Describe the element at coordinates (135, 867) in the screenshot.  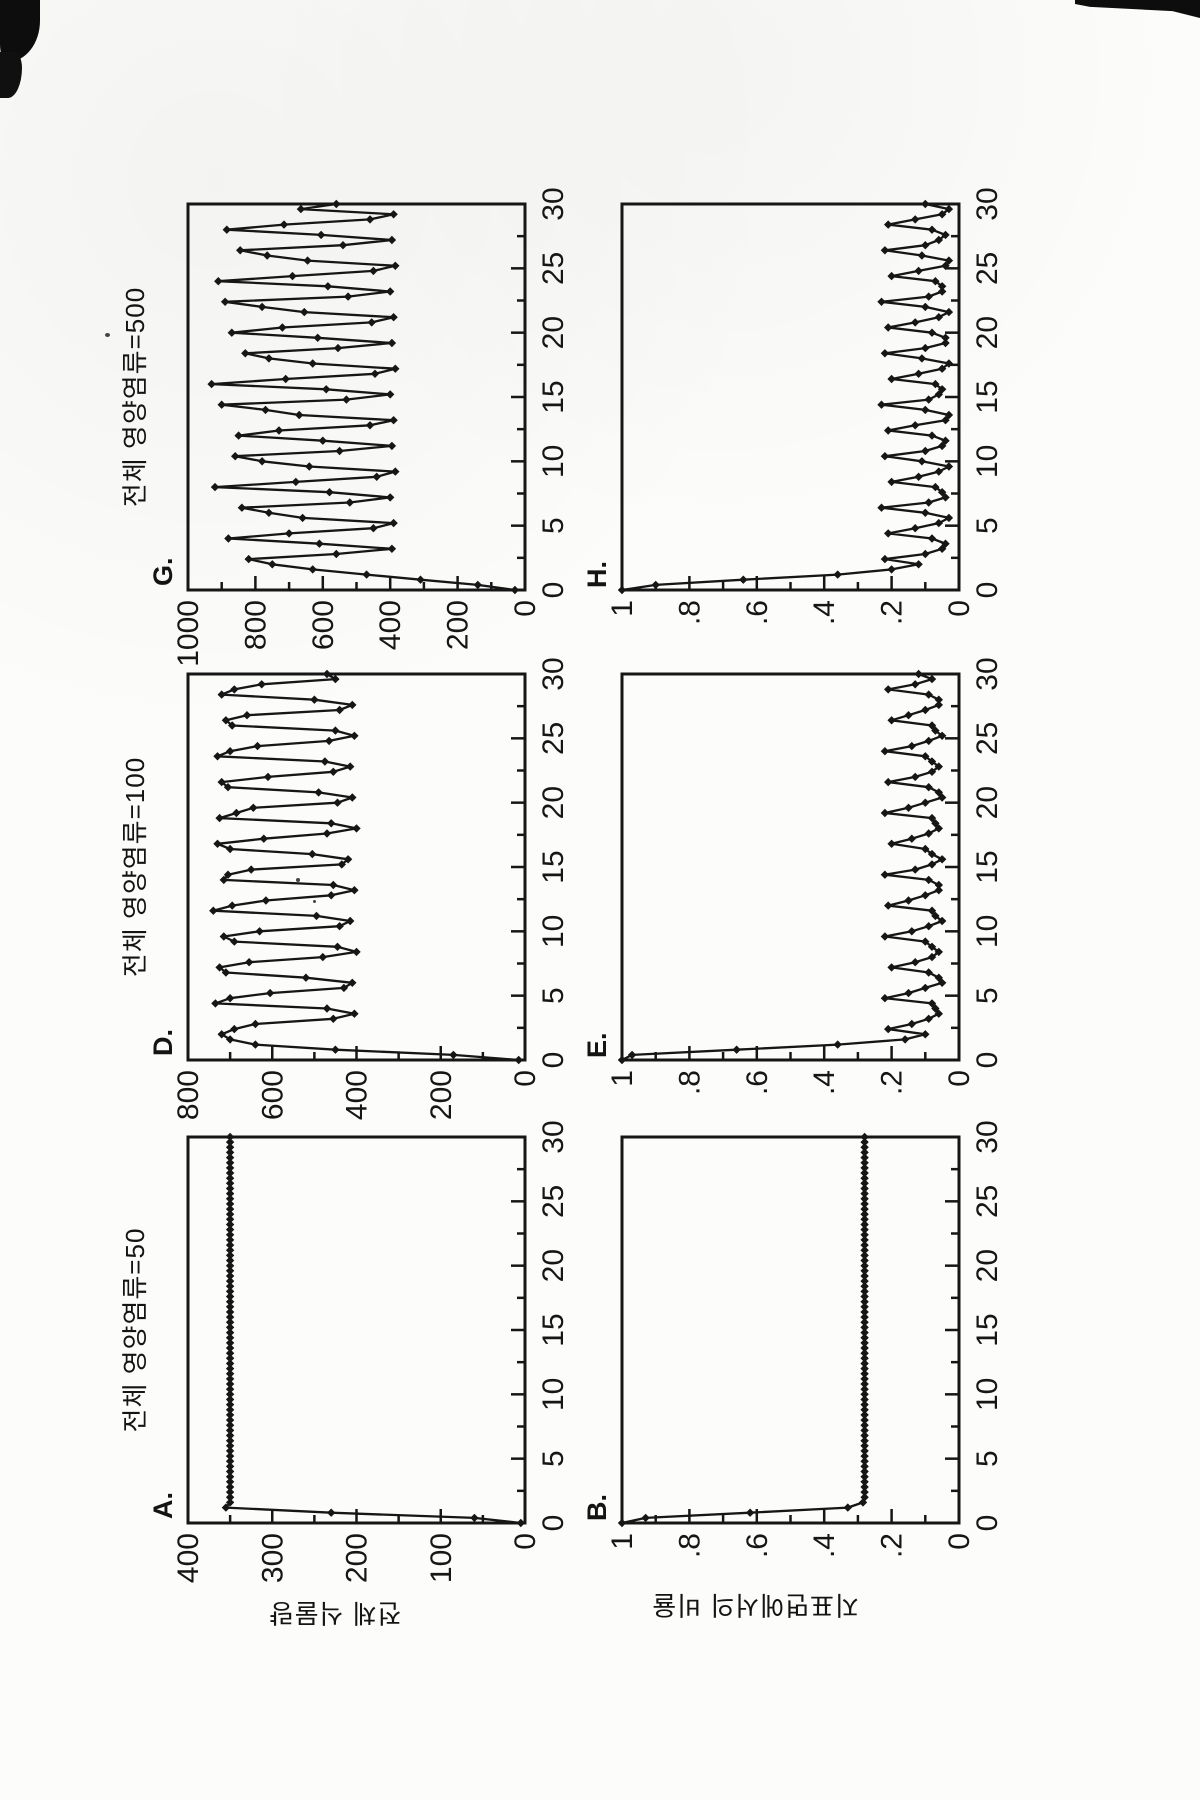
I see `column-title-nutrients-100: 전체 영양염류=100` at that location.